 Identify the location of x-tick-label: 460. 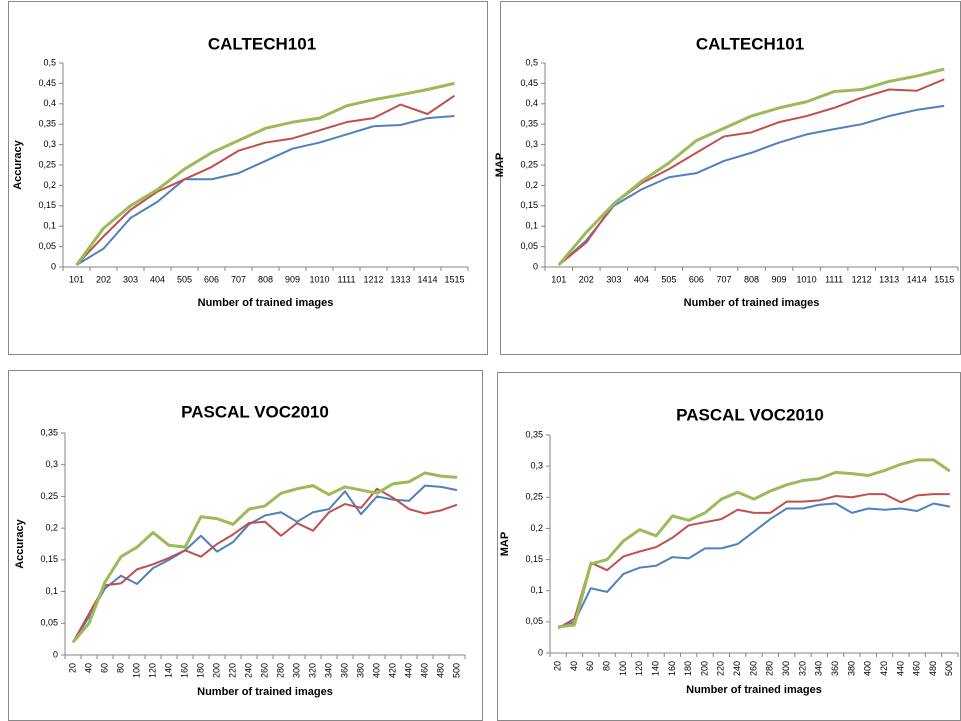
(917, 668).